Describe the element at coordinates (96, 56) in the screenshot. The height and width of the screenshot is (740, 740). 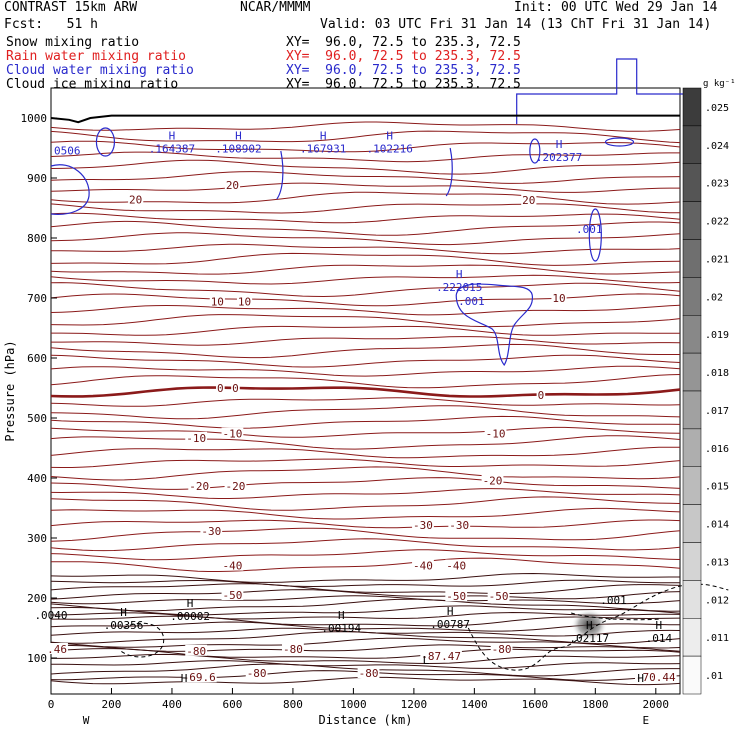
I see `field-name-rain: Rain water mixing ratio` at that location.